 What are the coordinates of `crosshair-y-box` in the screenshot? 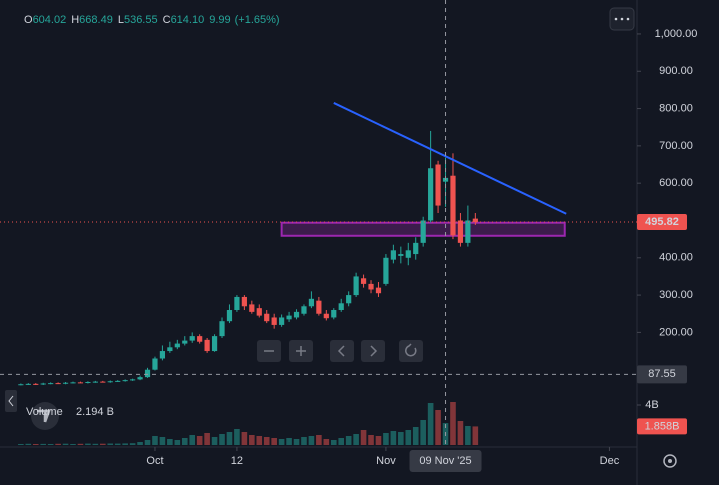 It's located at (662, 374).